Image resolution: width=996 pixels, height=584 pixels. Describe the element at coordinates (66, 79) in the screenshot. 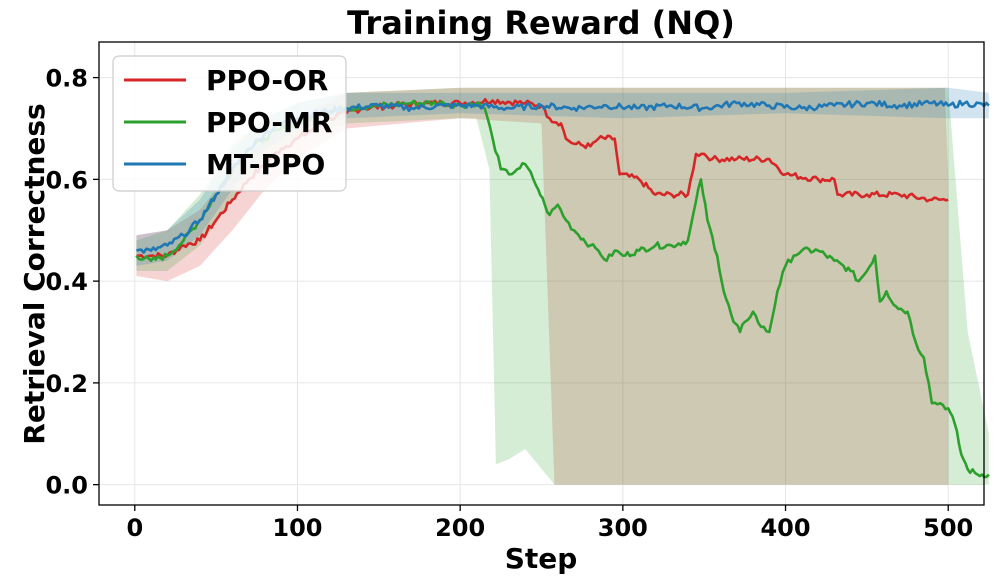

I see `y-tick-label: 0.8` at that location.